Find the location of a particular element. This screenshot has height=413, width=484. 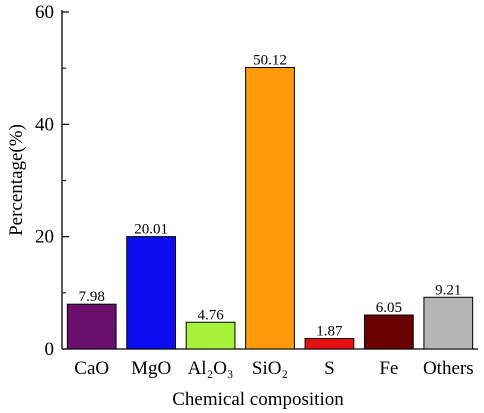

x-tick-label: CaO is located at coordinates (91, 368).